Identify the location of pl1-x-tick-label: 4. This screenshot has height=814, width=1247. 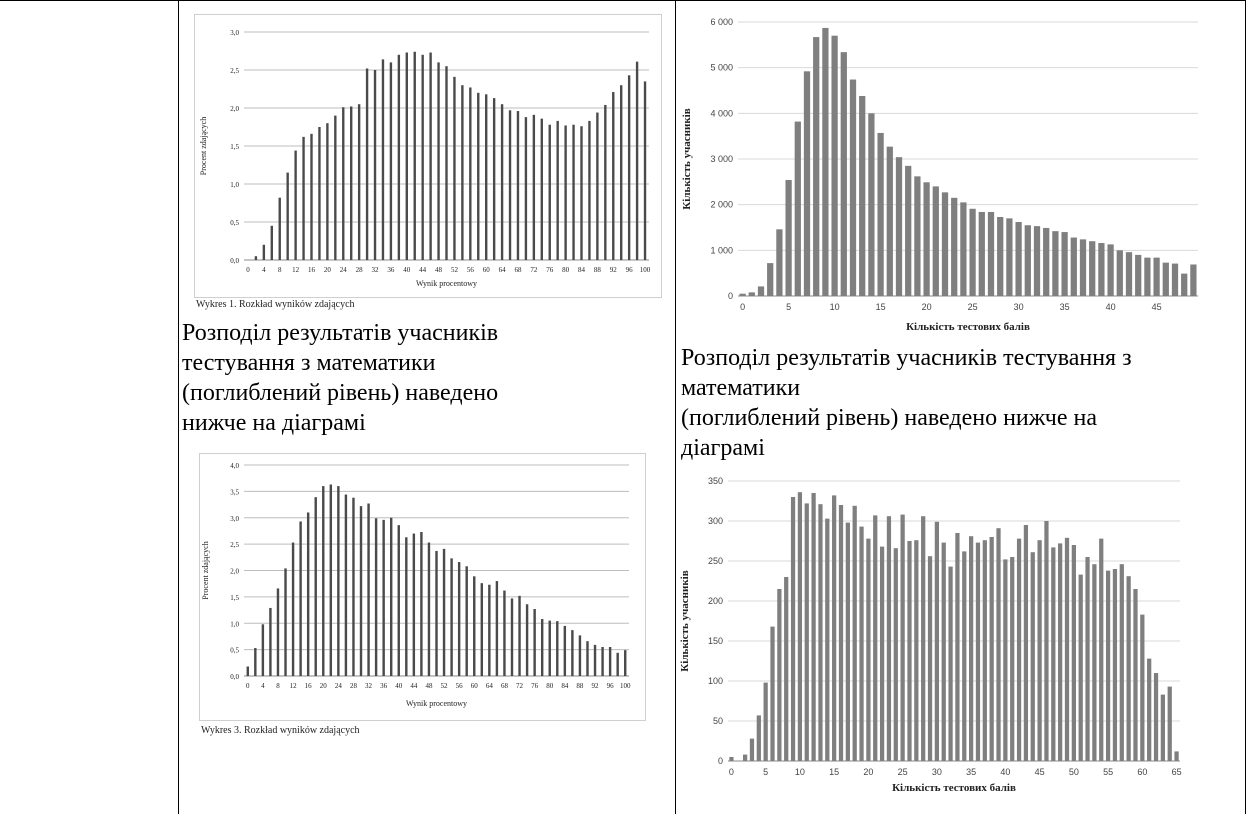
(264, 270).